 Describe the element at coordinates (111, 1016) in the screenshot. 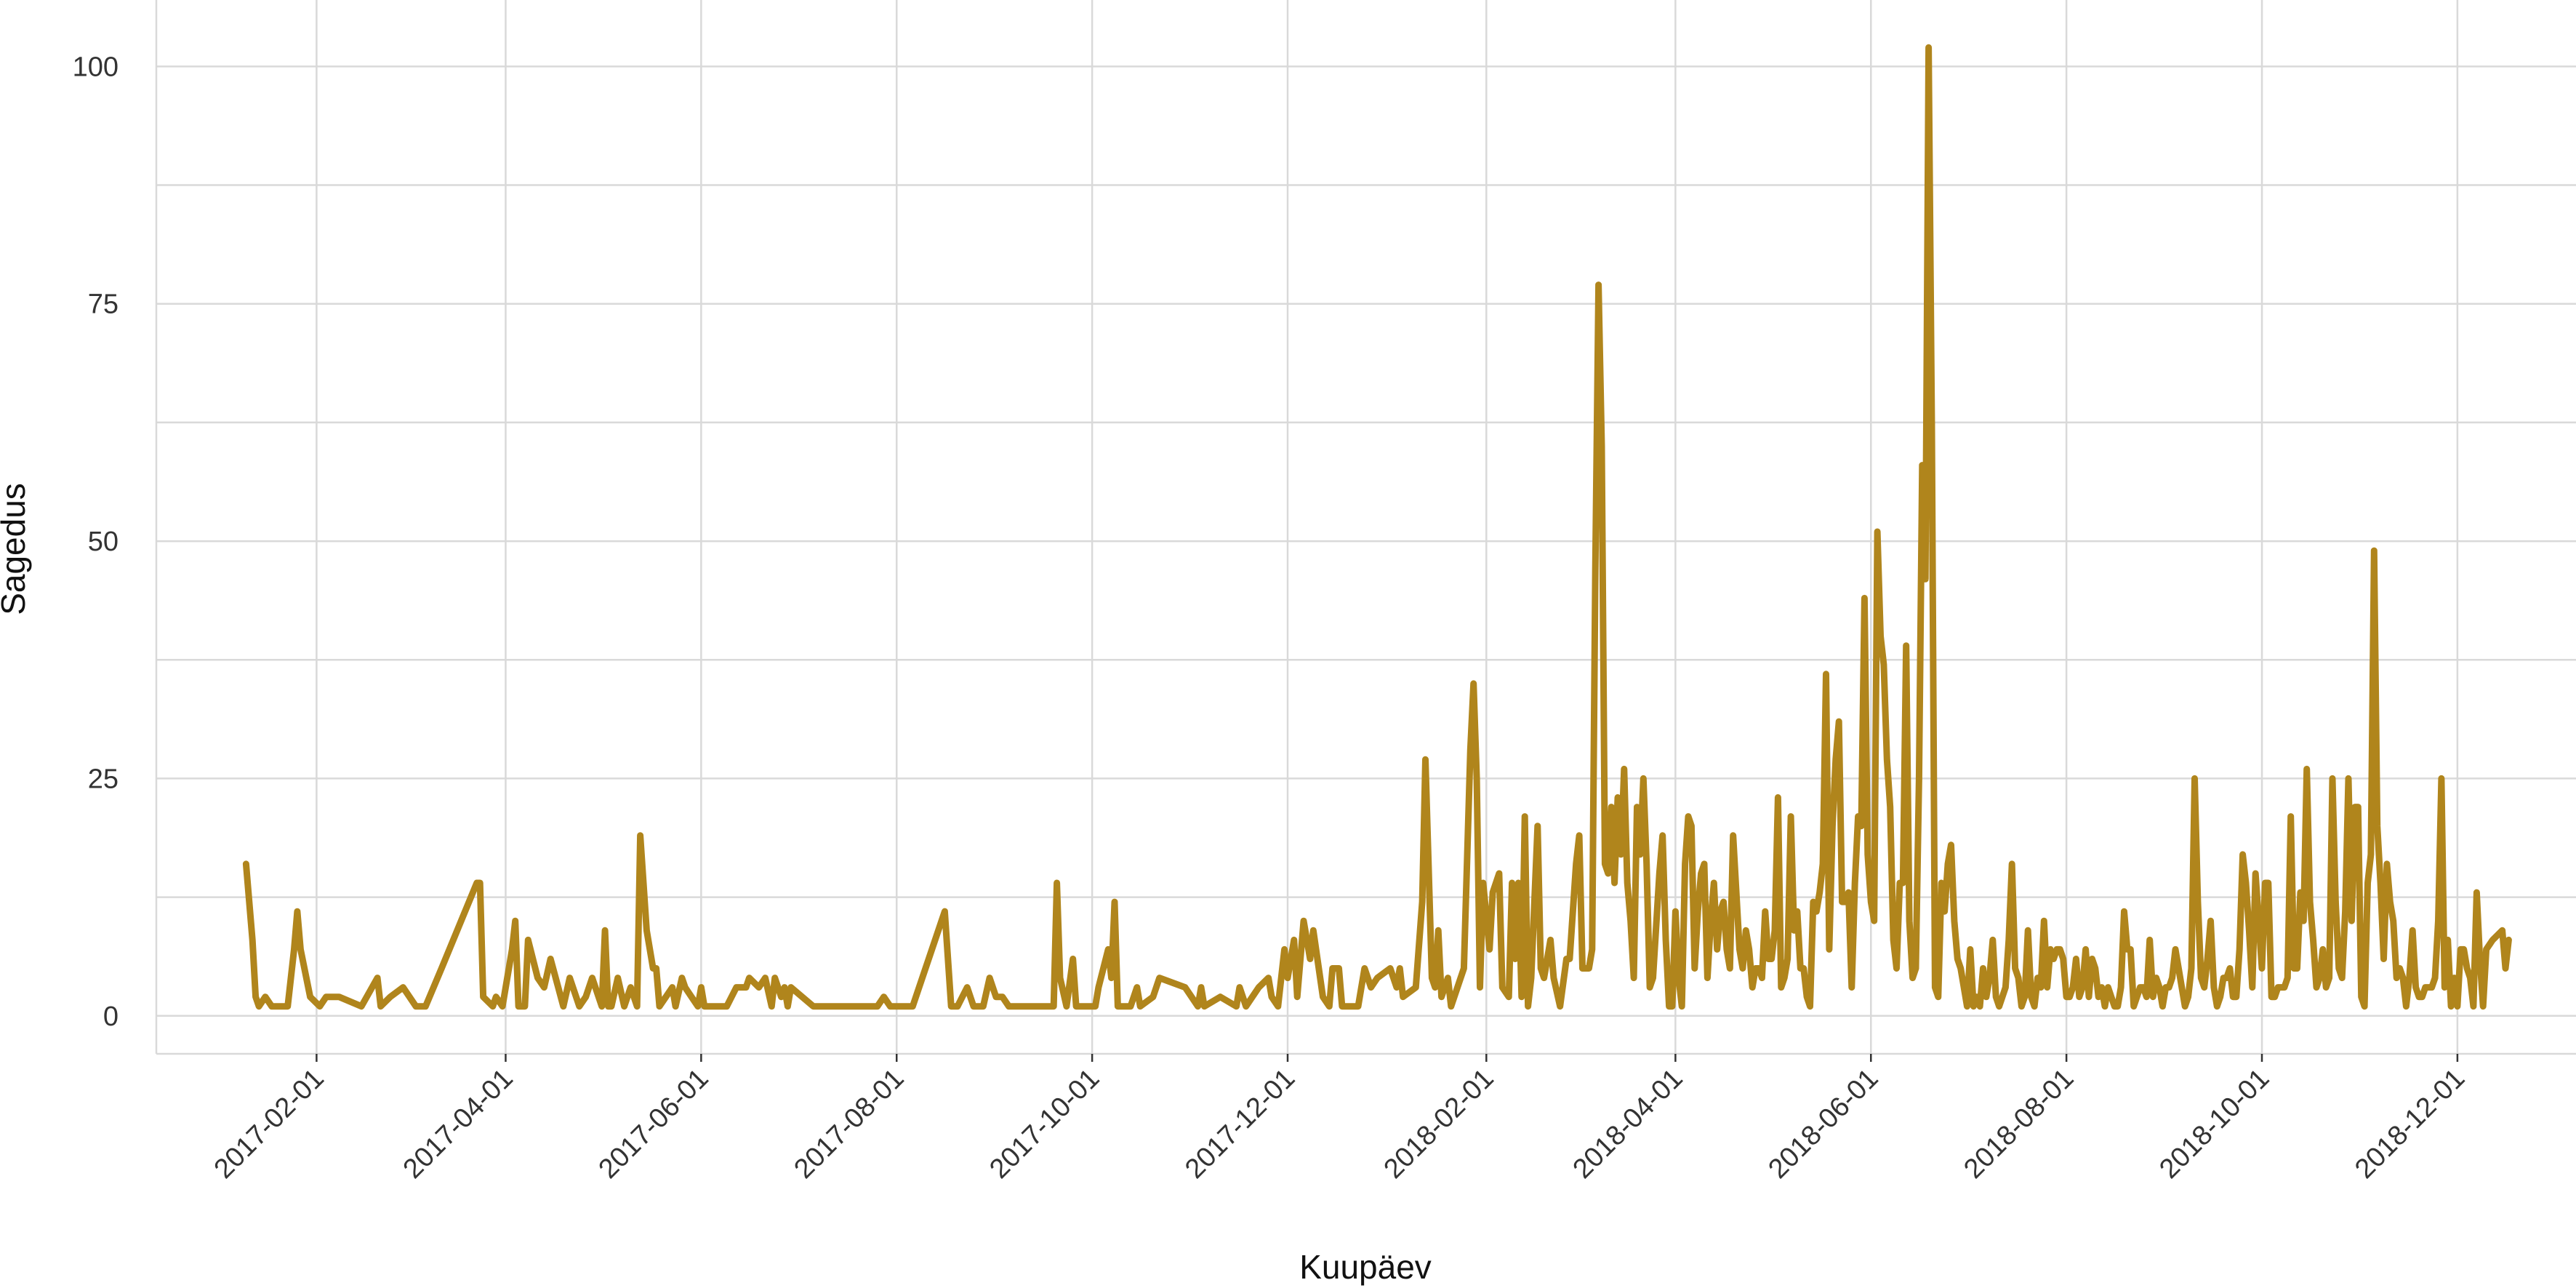

I see `y-tick-label: 0` at that location.